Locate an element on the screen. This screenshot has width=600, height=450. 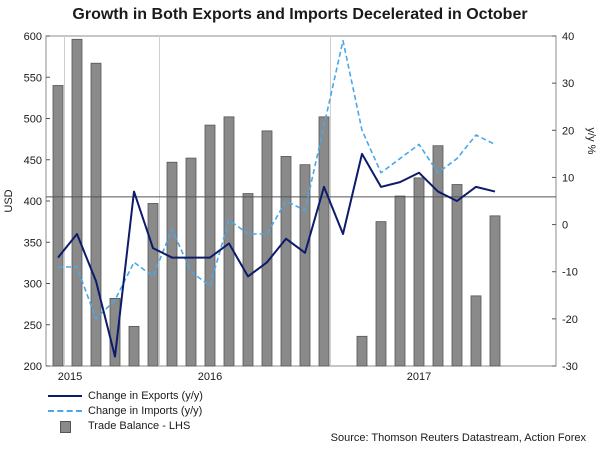
right-tick-label: -30 is located at coordinates (570, 367).